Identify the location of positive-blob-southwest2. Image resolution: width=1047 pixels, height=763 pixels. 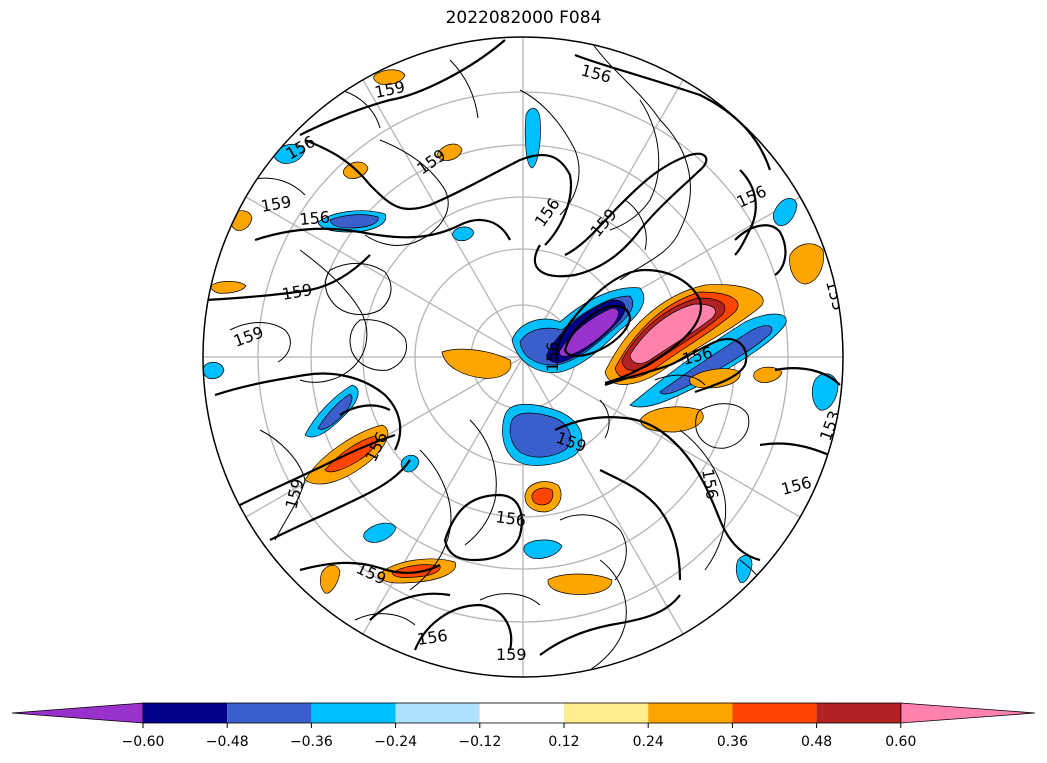
(330, 579).